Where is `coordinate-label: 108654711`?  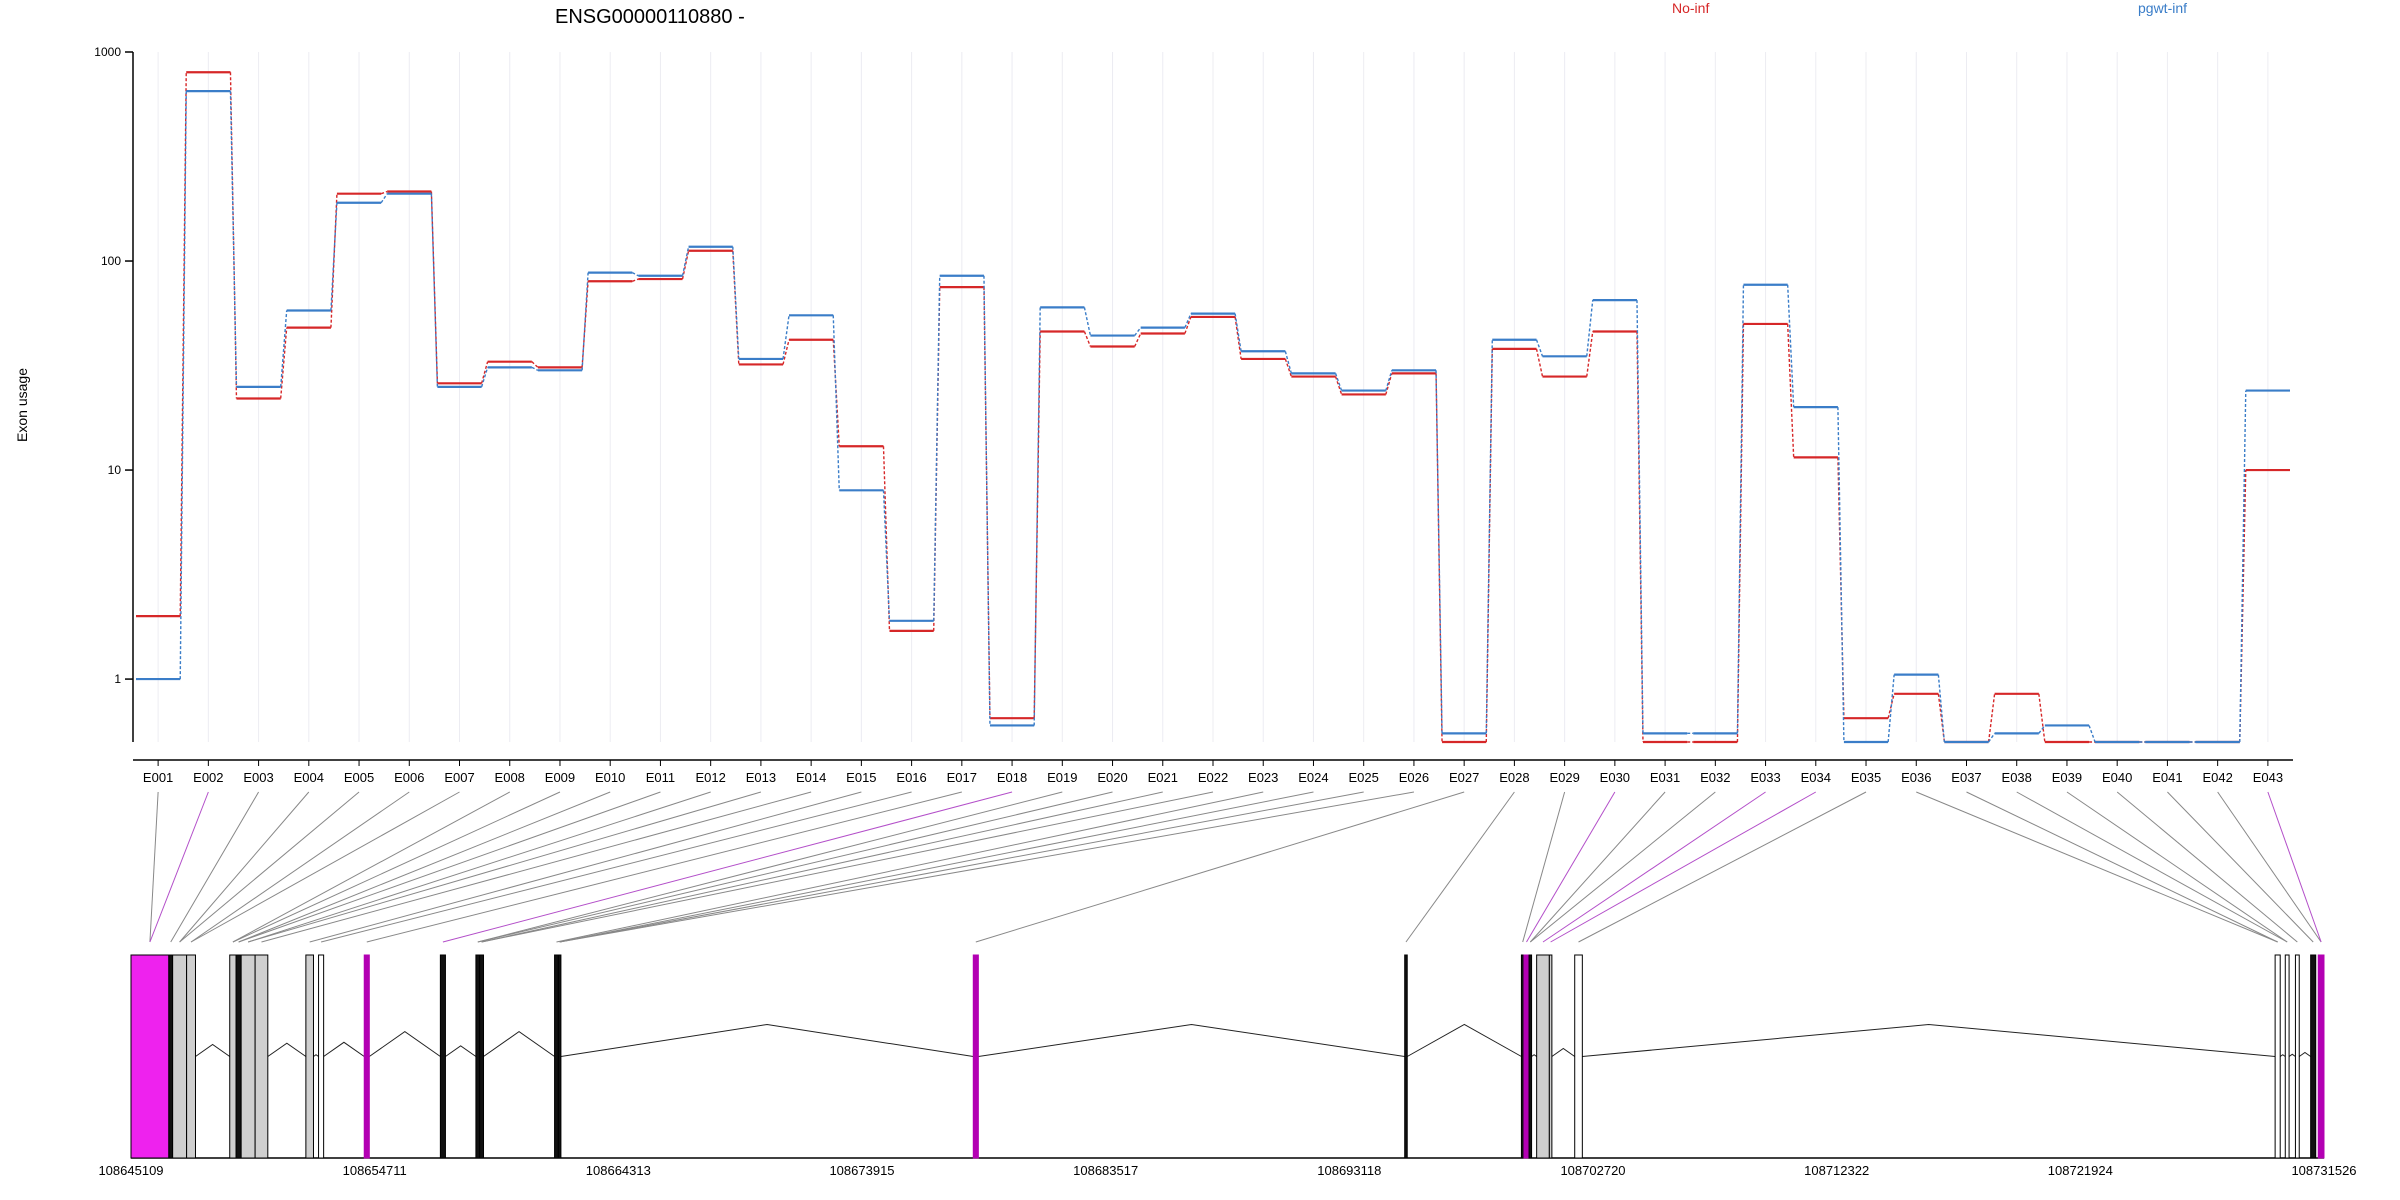 coordinate-label: 108654711 is located at coordinates (375, 1170).